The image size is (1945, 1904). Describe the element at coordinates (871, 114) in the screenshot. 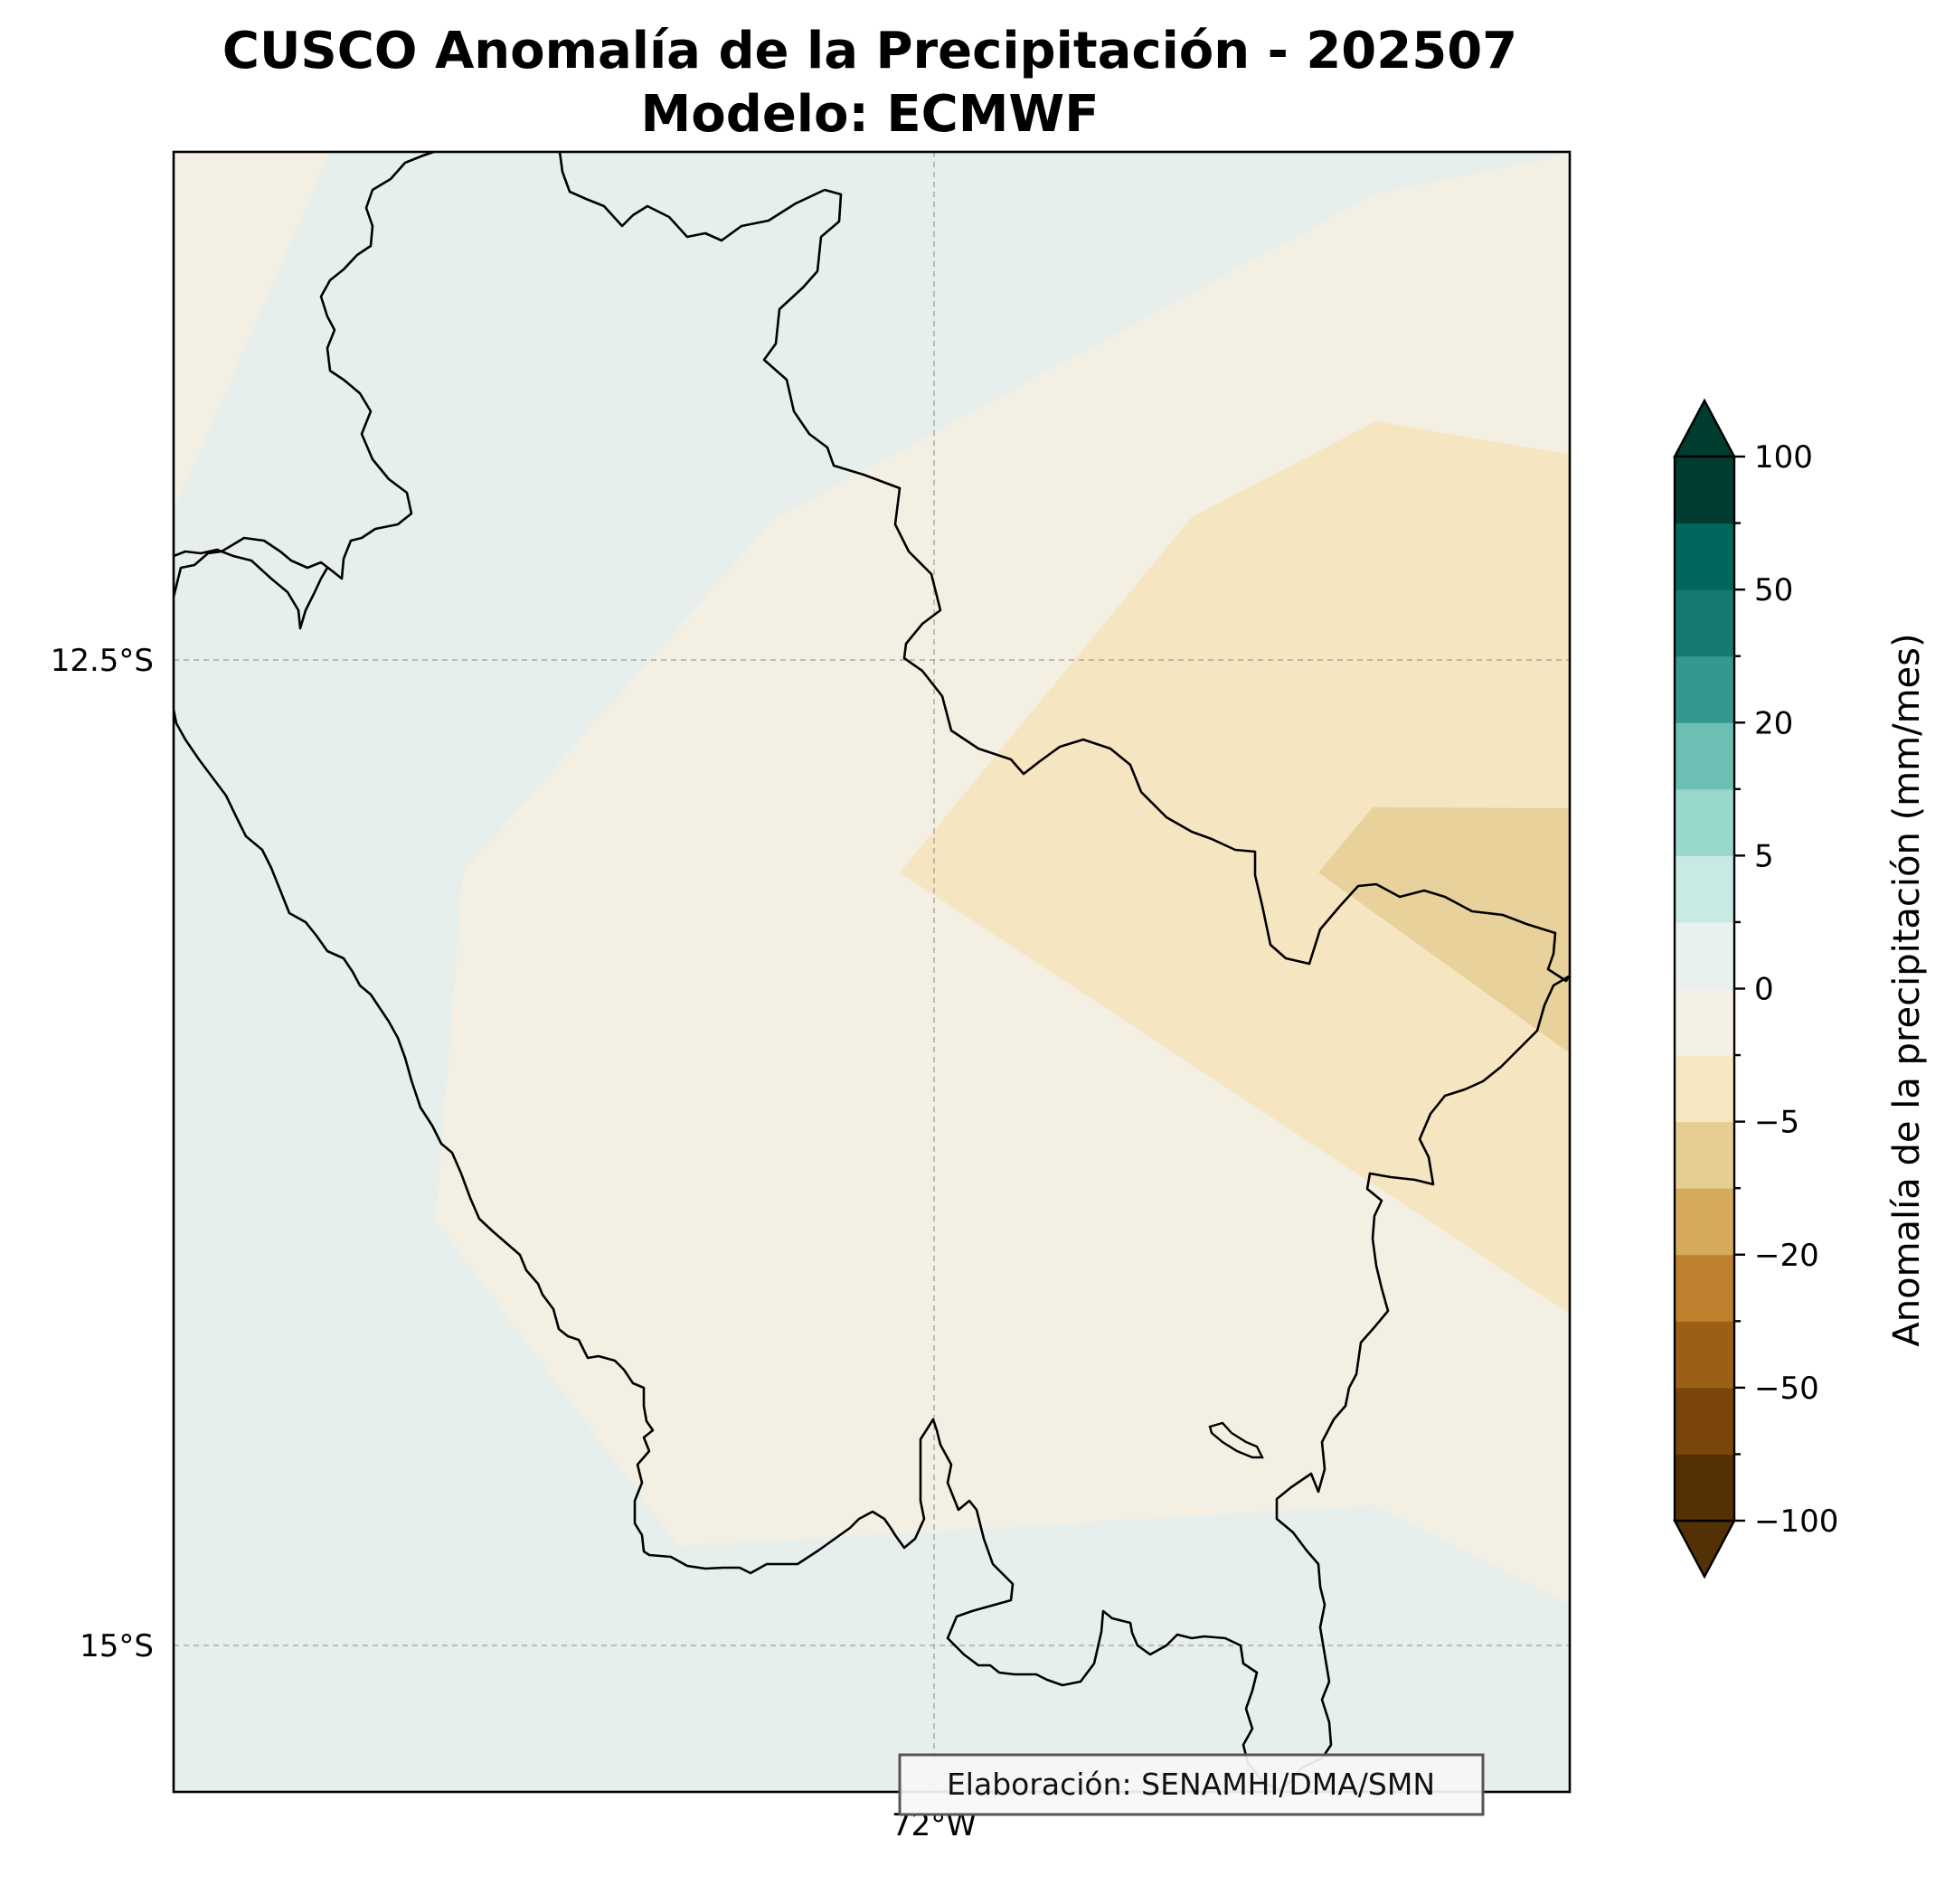

I see `map-title-line2: Modelo: ECMWF` at that location.